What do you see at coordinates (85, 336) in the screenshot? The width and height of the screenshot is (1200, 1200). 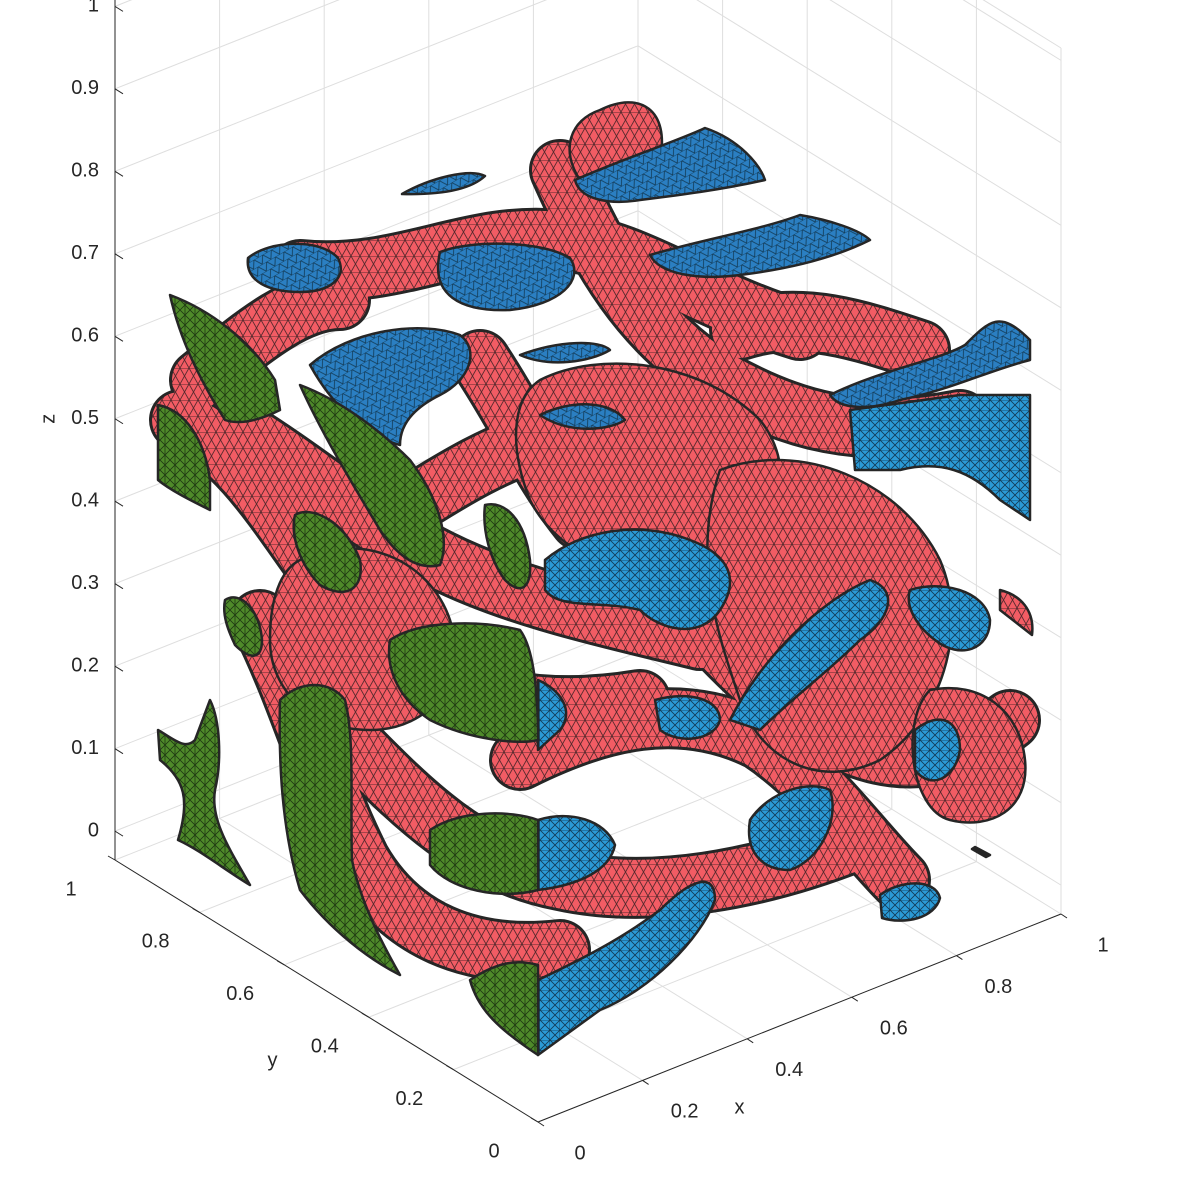 I see `z-tick-label: 0.6` at bounding box center [85, 336].